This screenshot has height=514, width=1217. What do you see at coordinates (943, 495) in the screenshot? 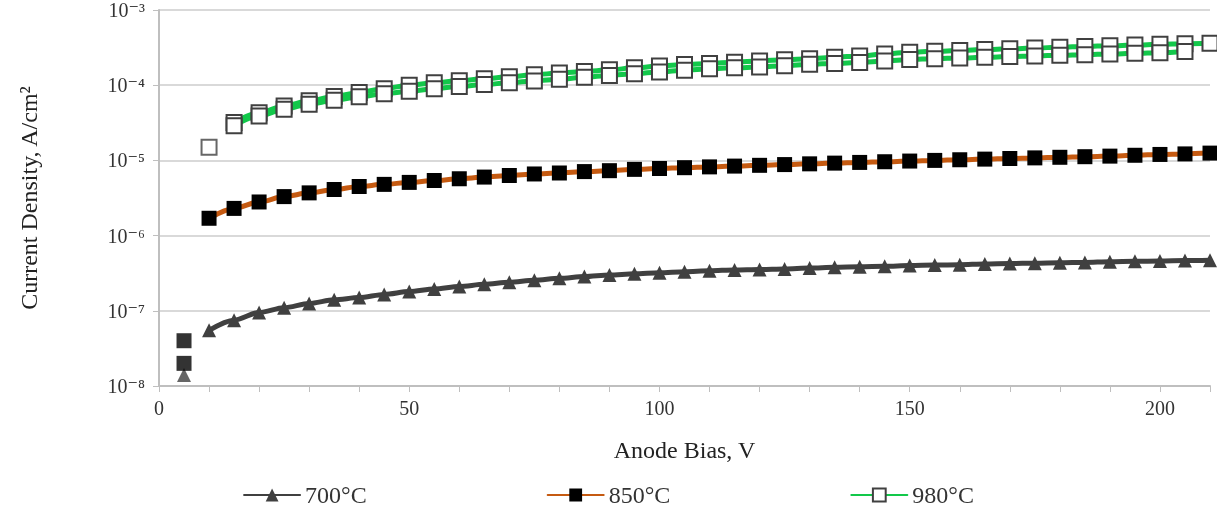
I see `legend-label: 980°C` at bounding box center [943, 495].